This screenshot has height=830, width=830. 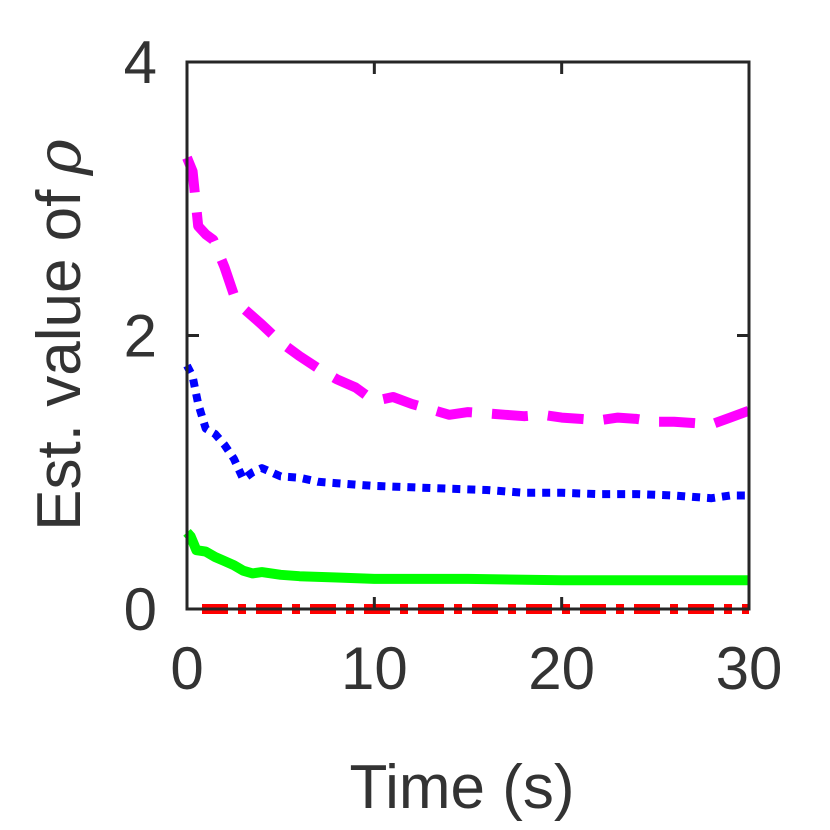 I want to click on x-tick-label-0: 0, so click(x=186, y=668).